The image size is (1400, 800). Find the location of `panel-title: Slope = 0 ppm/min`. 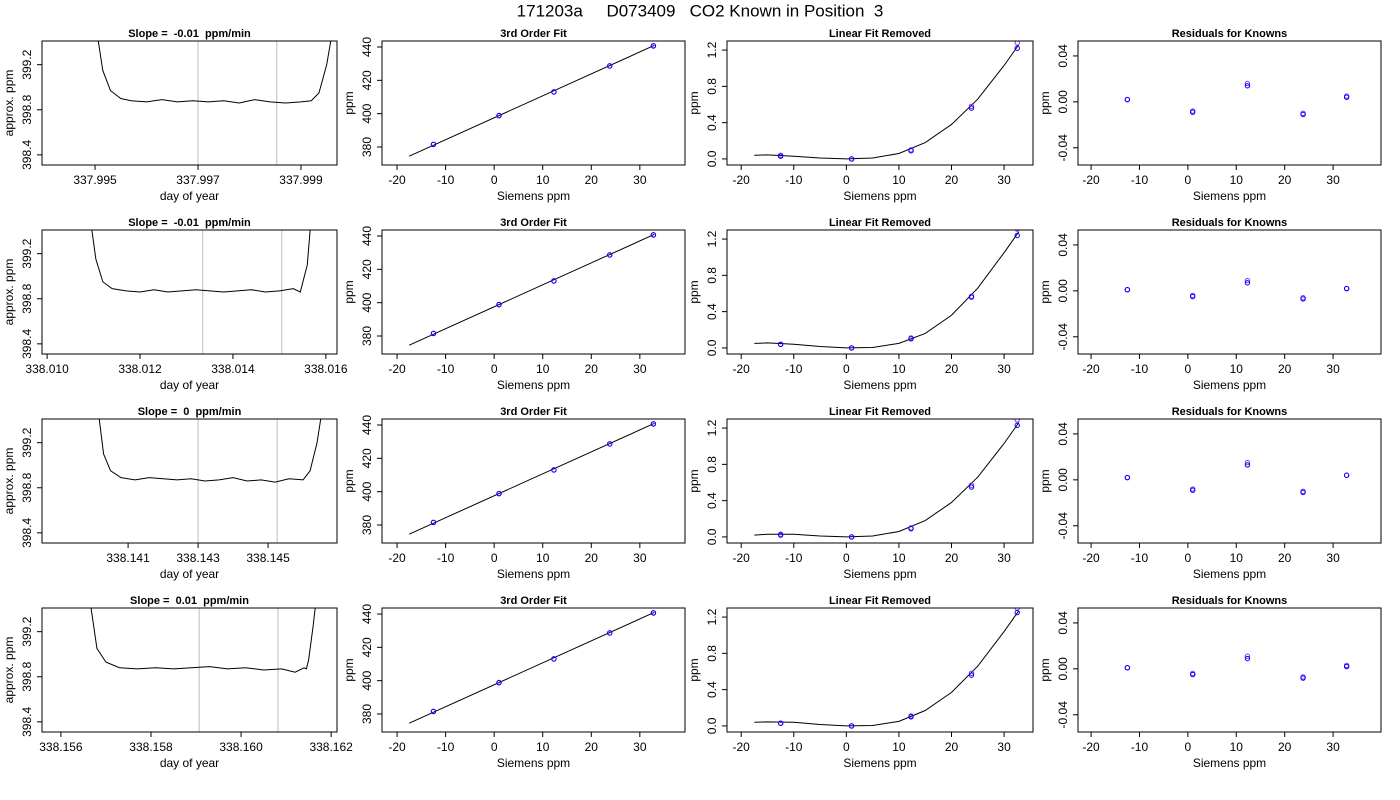

panel-title: Slope = 0 ppm/min is located at coordinates (190, 412).